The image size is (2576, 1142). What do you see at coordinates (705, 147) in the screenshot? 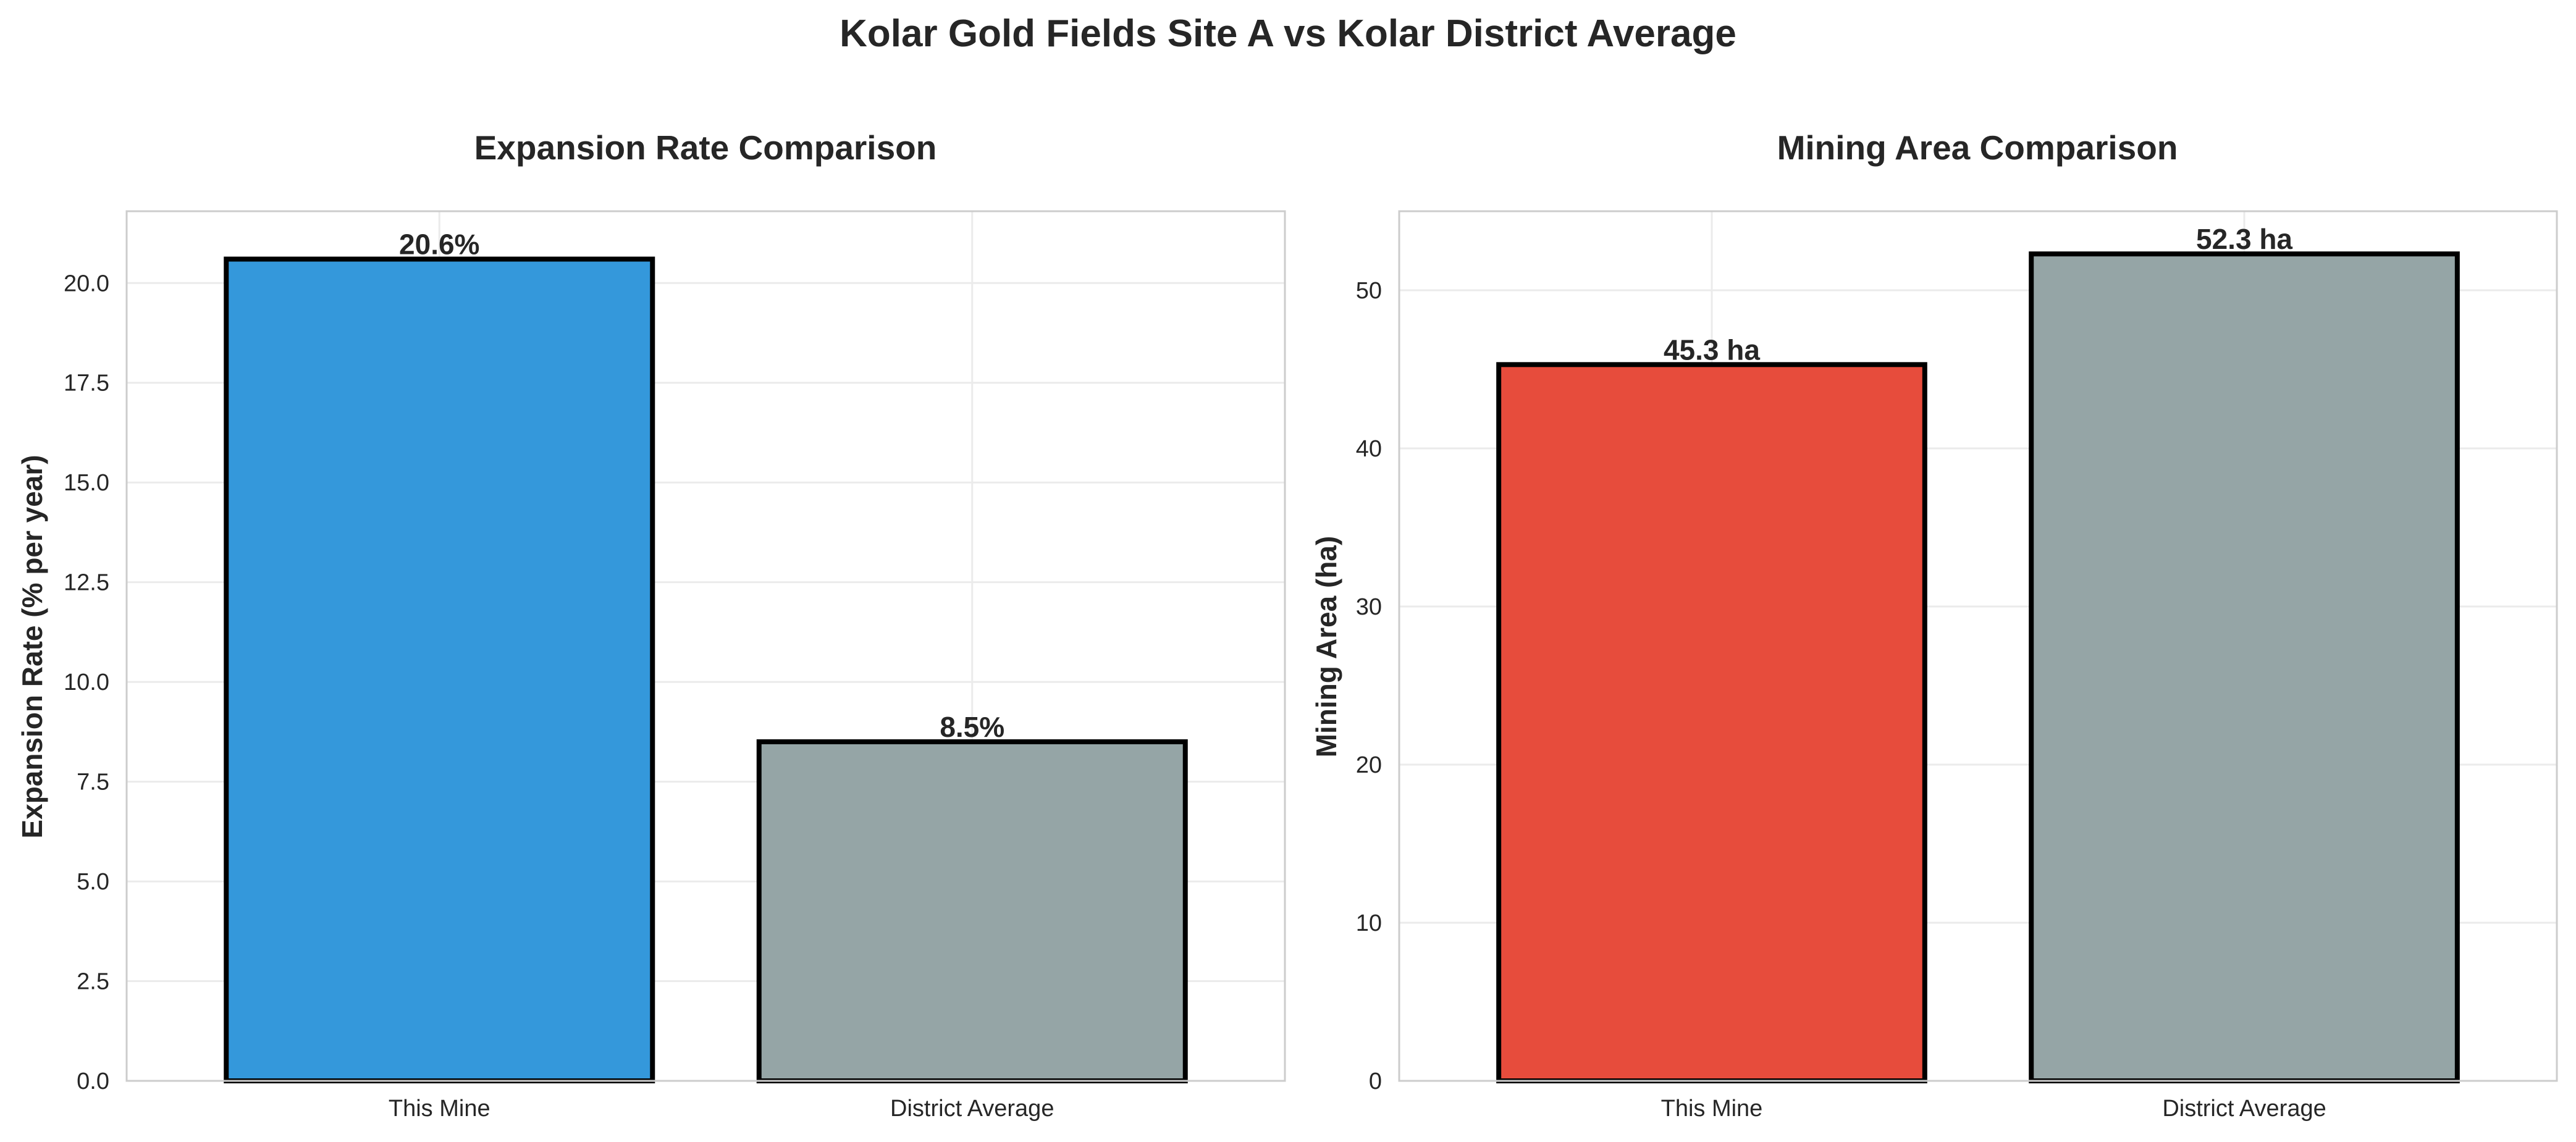
I see `expansion-rate-title: Expansion Rate Comparison` at bounding box center [705, 147].